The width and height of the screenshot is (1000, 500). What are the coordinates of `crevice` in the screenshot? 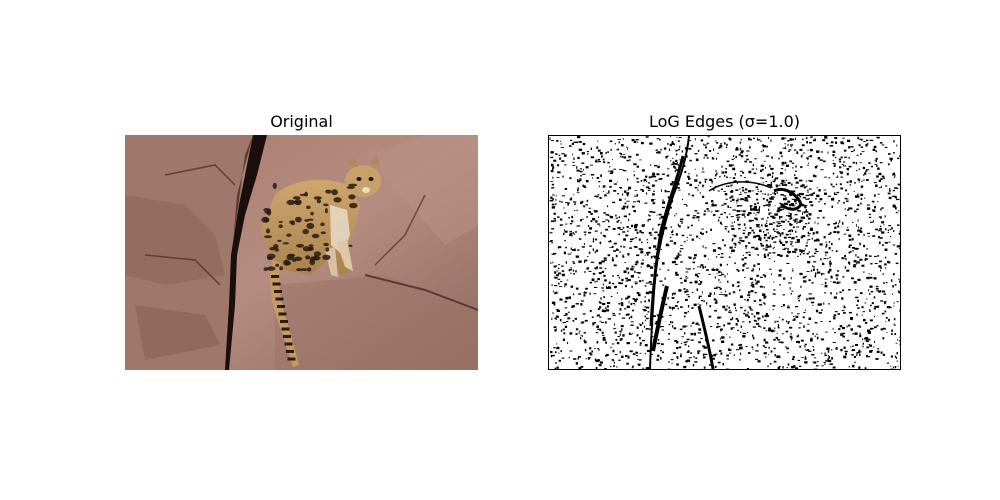 It's located at (246, 252).